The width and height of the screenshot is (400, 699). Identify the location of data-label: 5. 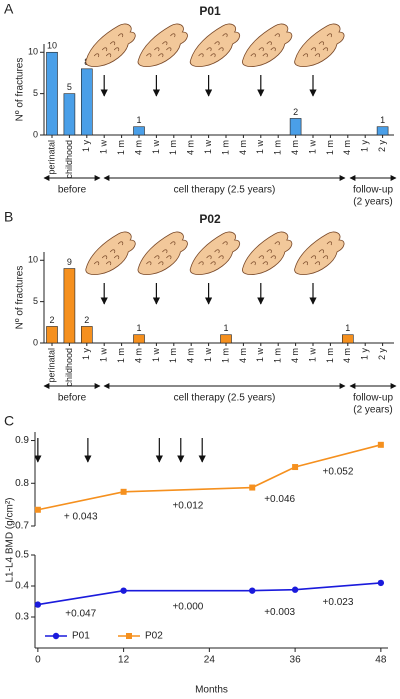
(69, 87).